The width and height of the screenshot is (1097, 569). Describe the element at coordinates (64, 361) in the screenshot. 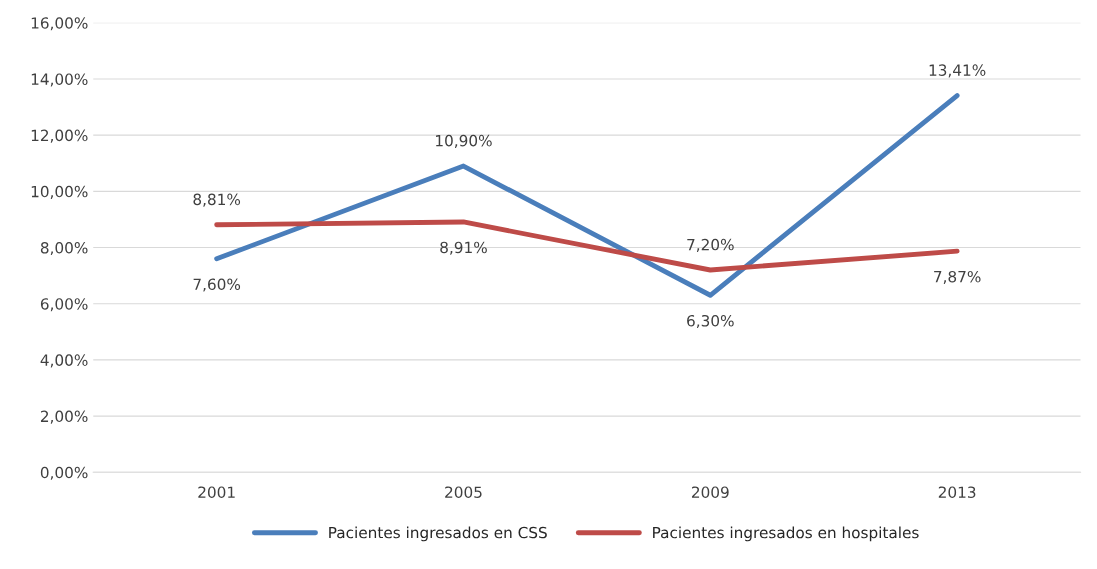

I see `y-tick-label: 4,00%` at that location.